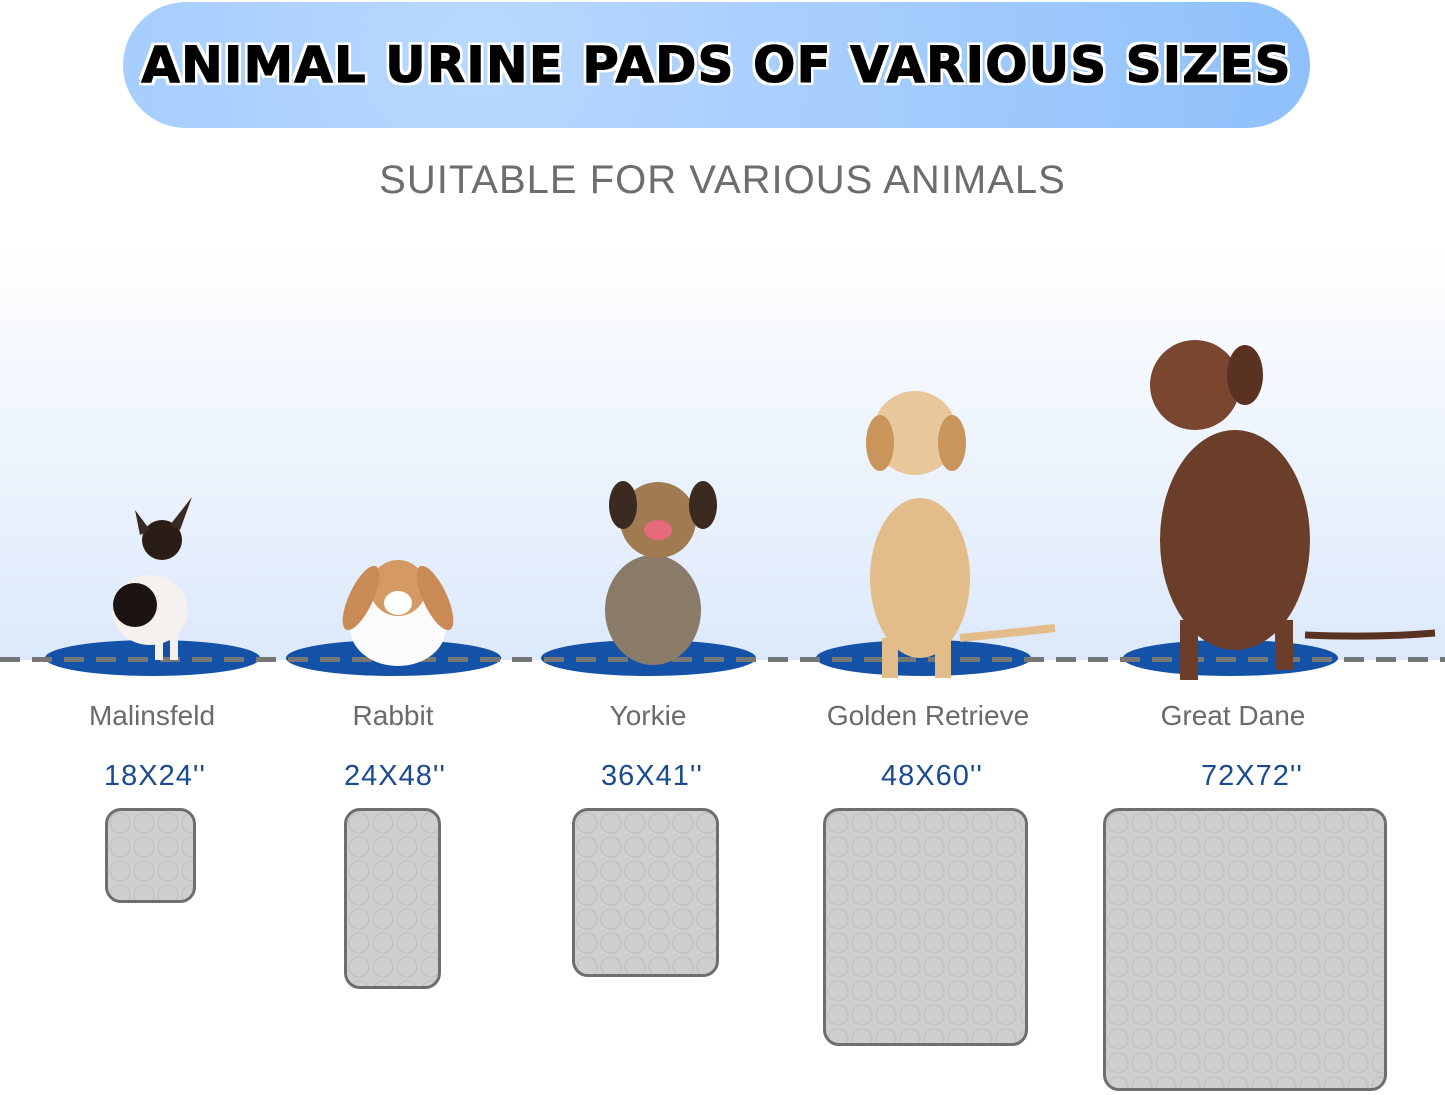  I want to click on golden-retriever-image, so click(961, 534).